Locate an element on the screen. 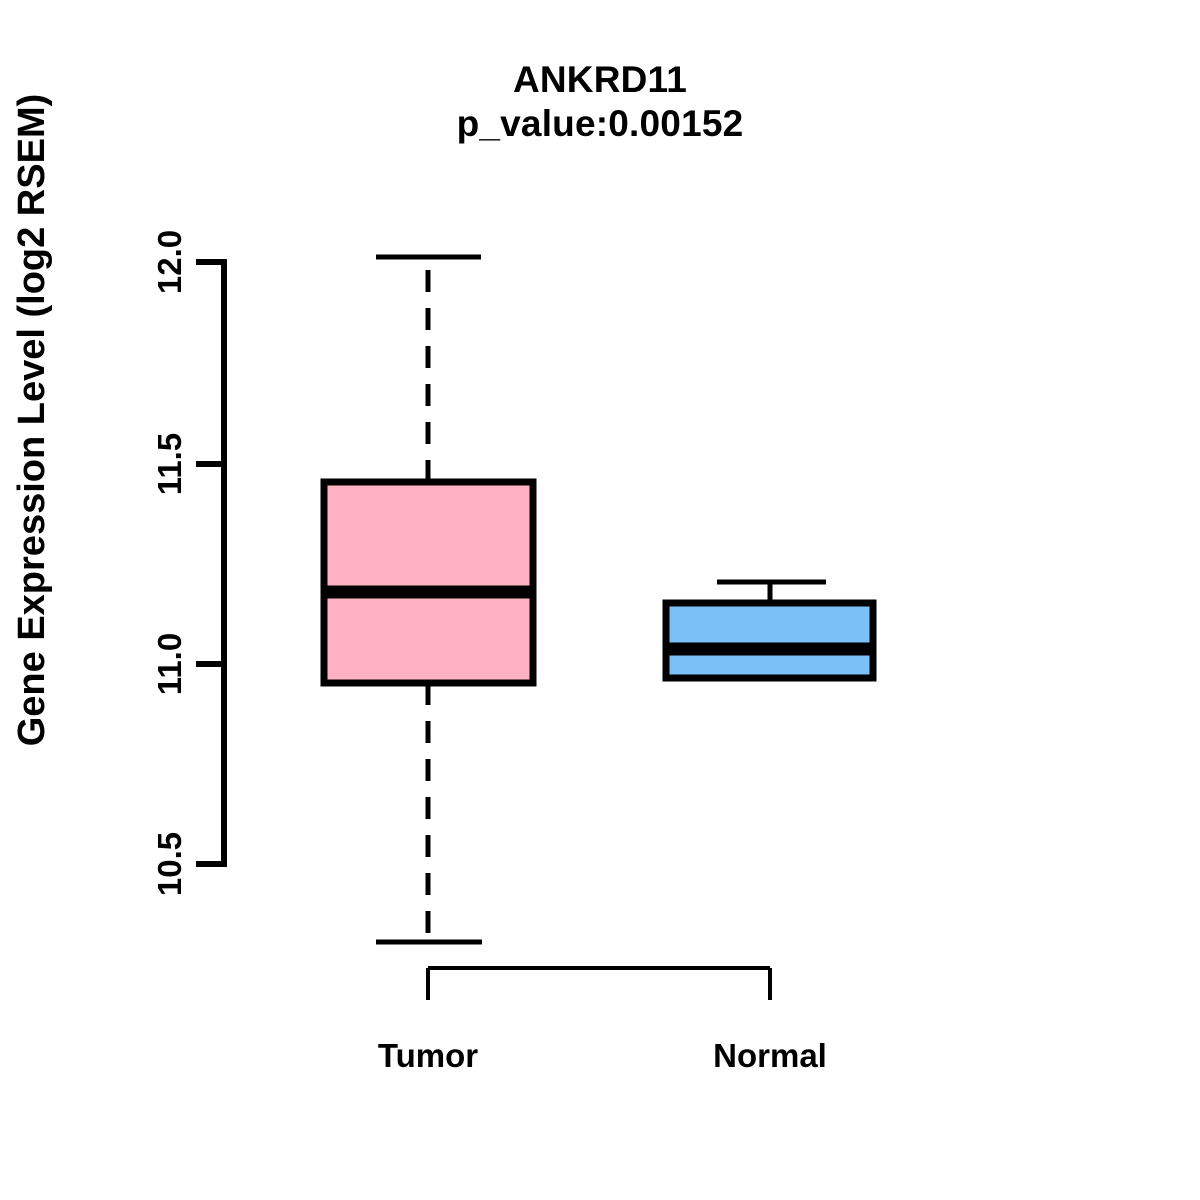  chart-title-block: ANKRD11 p_value:0.00152 is located at coordinates (600, 101).